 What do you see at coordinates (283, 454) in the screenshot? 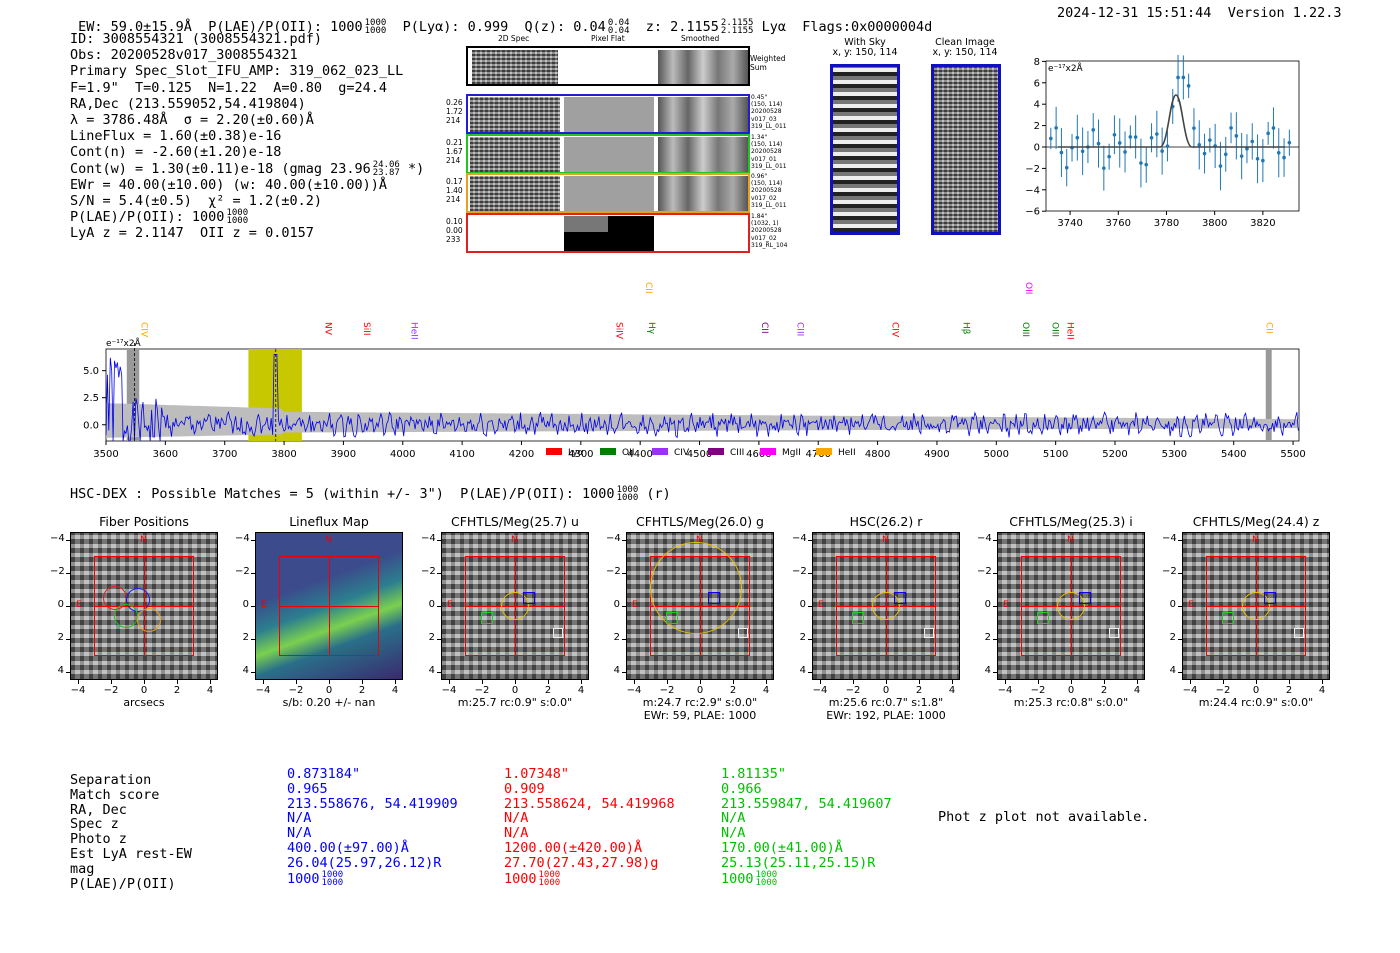
I see `spec-xtick-label: 3800` at bounding box center [283, 454].